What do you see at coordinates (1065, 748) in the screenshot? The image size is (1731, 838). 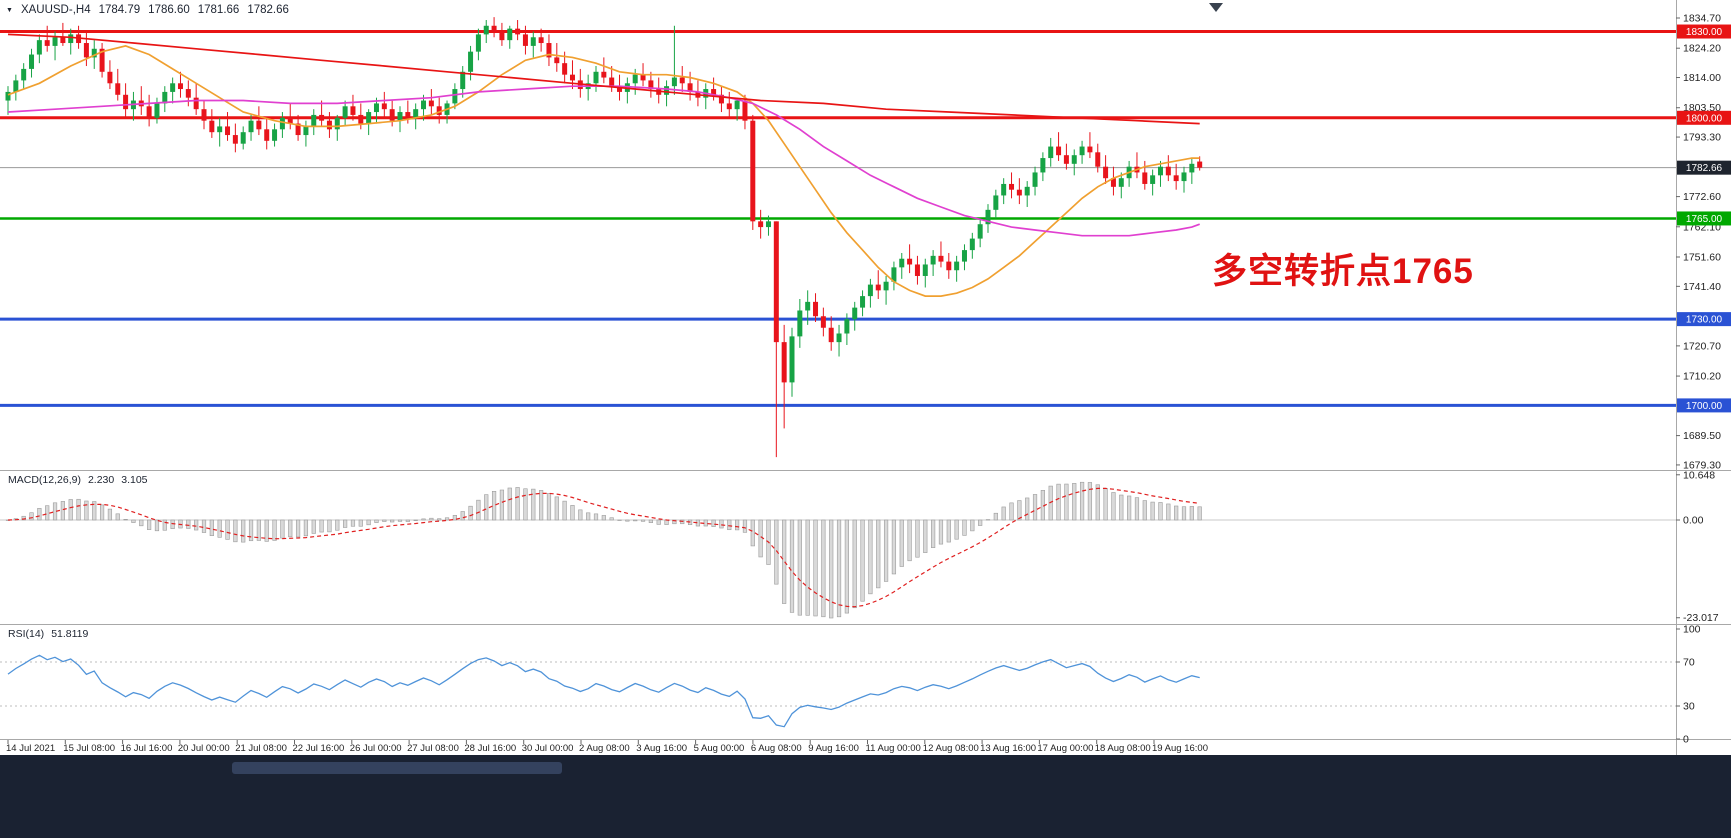 I see `svg-text: 17 Aug 00:00` at bounding box center [1065, 748].